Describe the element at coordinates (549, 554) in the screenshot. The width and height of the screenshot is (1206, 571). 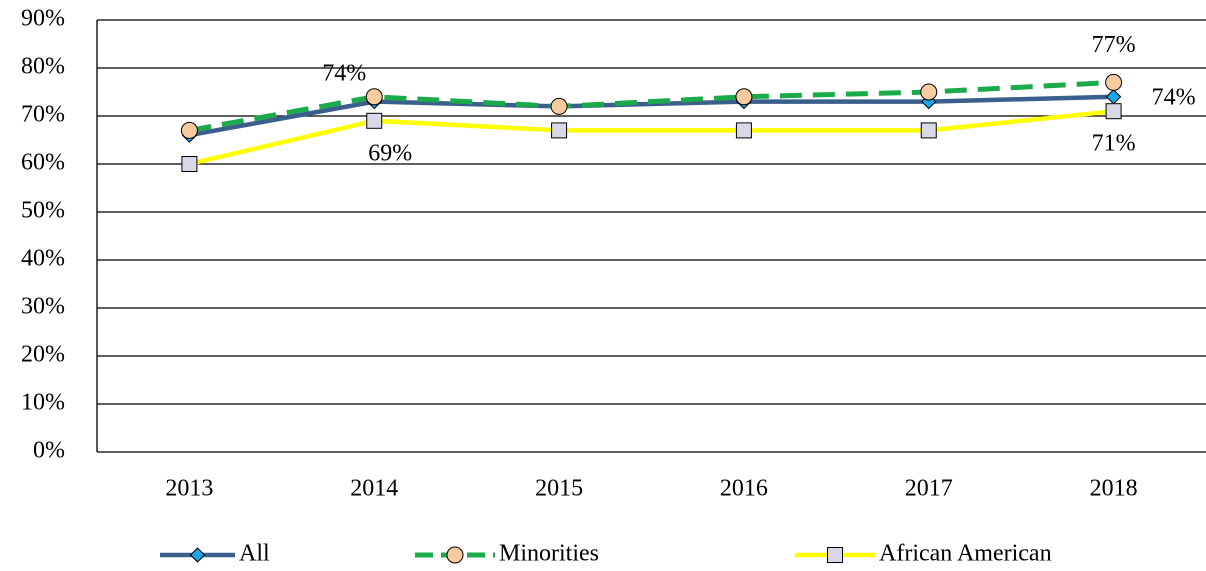
I see `legend-label: Minorities` at that location.